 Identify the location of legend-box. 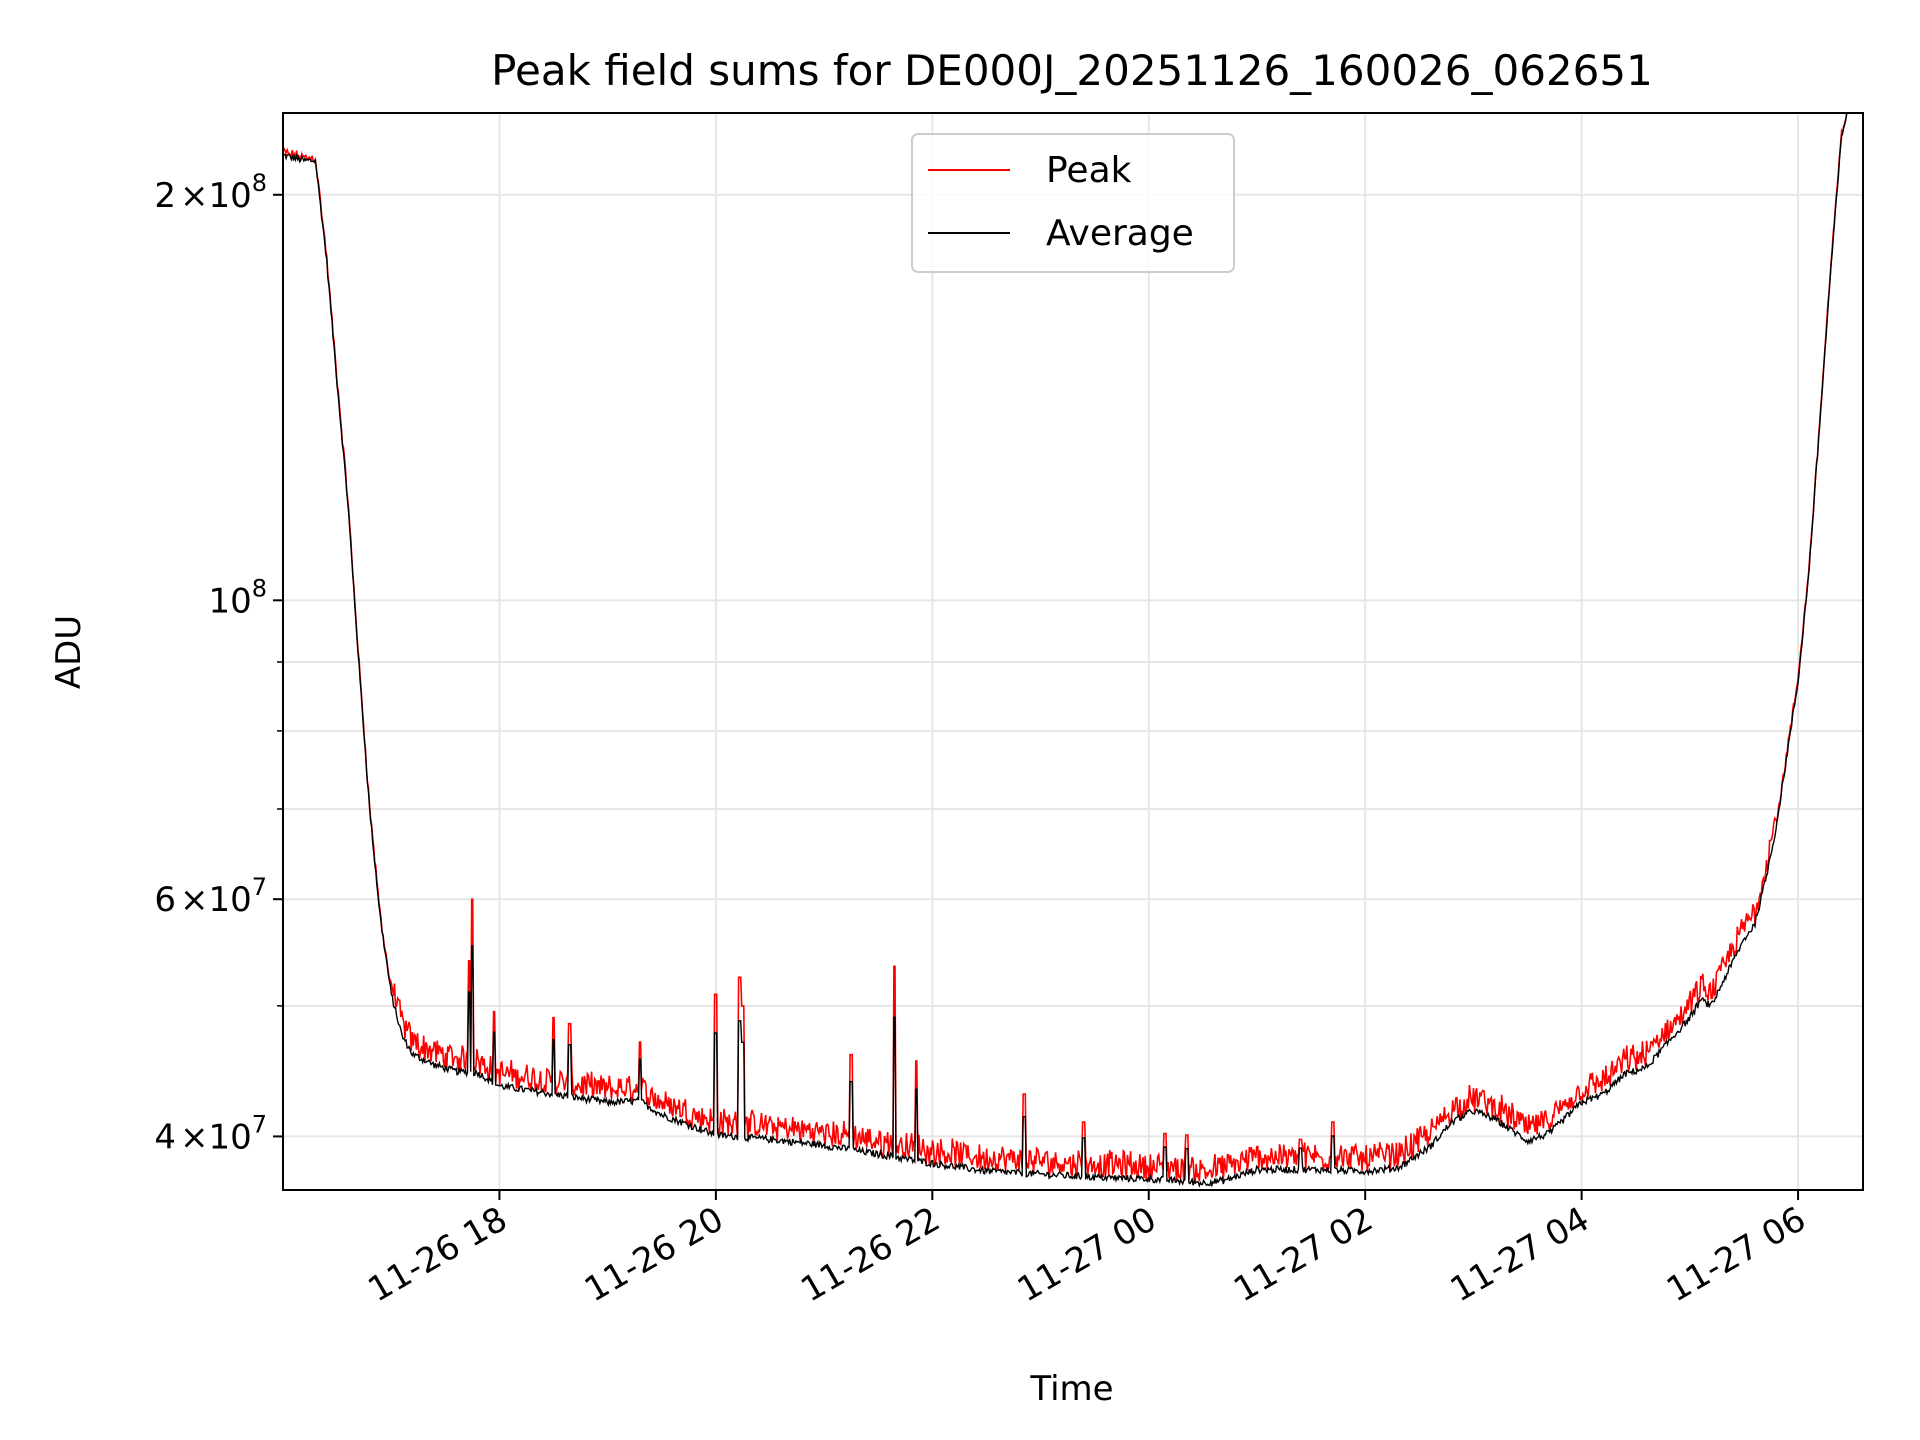
(1073, 203).